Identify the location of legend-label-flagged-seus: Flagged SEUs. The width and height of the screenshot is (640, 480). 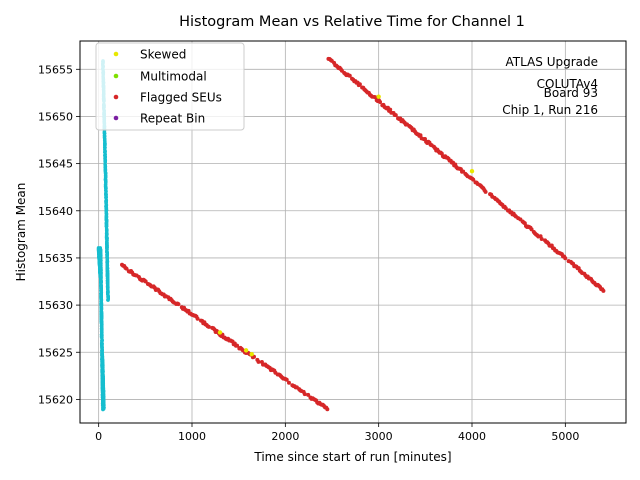
(181, 98).